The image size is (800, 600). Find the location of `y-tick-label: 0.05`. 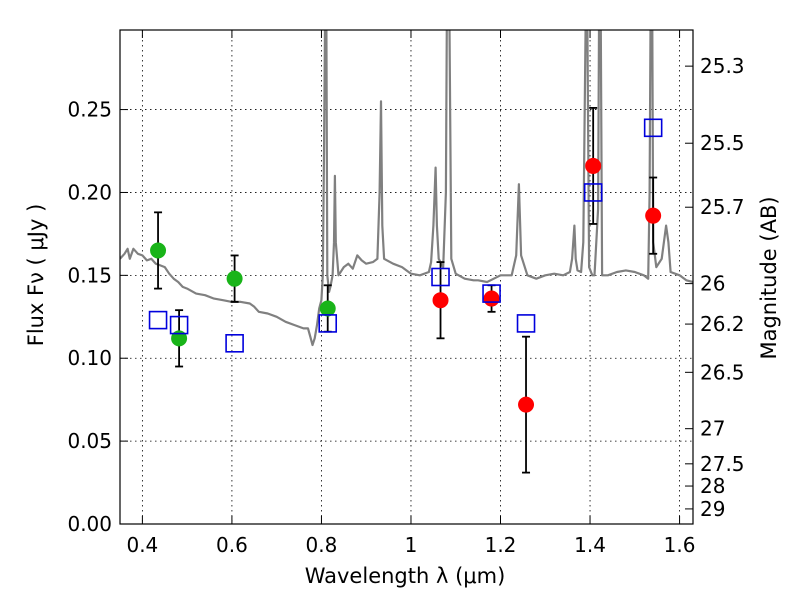

y-tick-label: 0.05 is located at coordinates (89, 441).